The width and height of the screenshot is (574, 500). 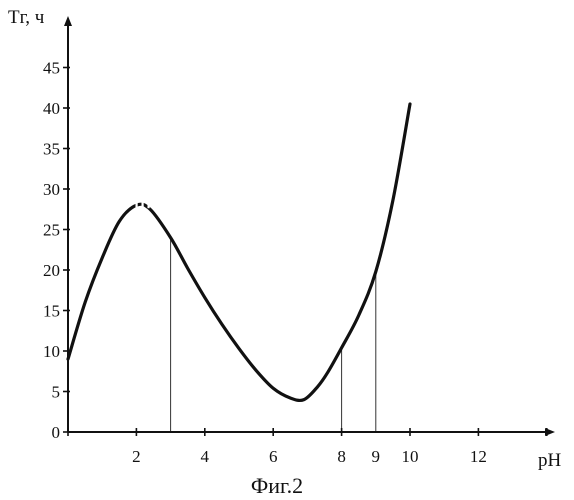 What do you see at coordinates (51, 351) in the screenshot?
I see `y-tick-label: 10` at bounding box center [51, 351].